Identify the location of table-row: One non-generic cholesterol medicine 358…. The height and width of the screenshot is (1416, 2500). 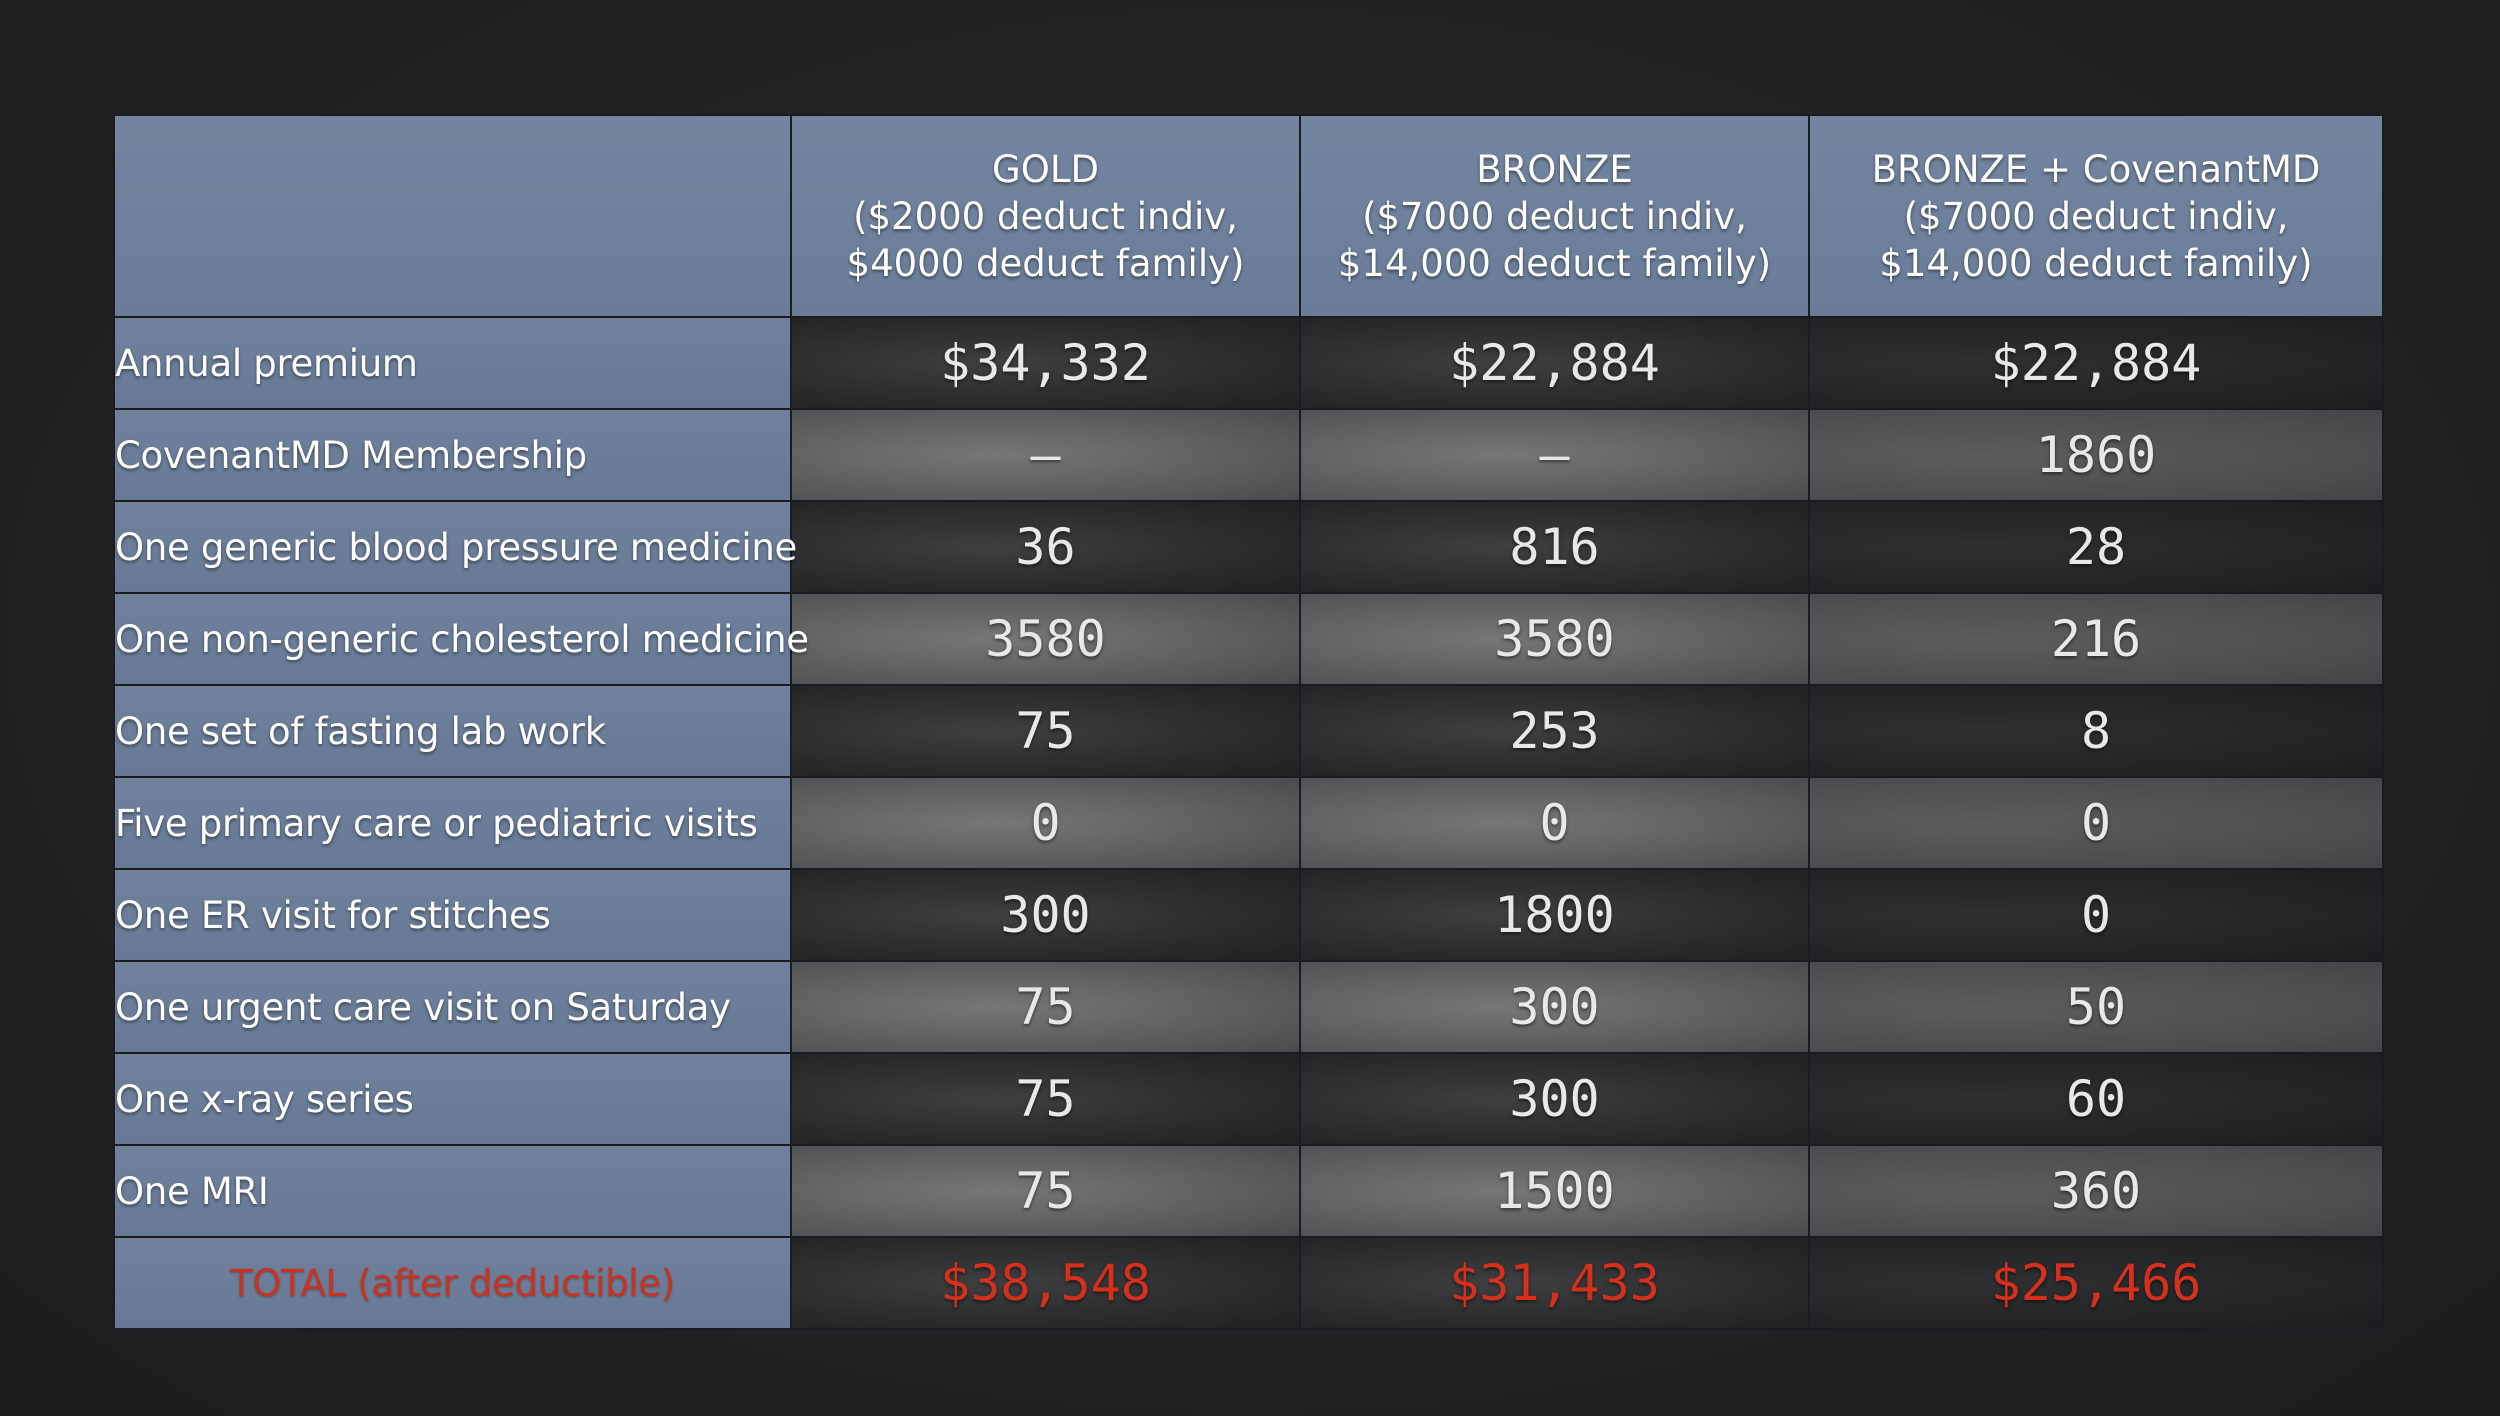
(1248, 639).